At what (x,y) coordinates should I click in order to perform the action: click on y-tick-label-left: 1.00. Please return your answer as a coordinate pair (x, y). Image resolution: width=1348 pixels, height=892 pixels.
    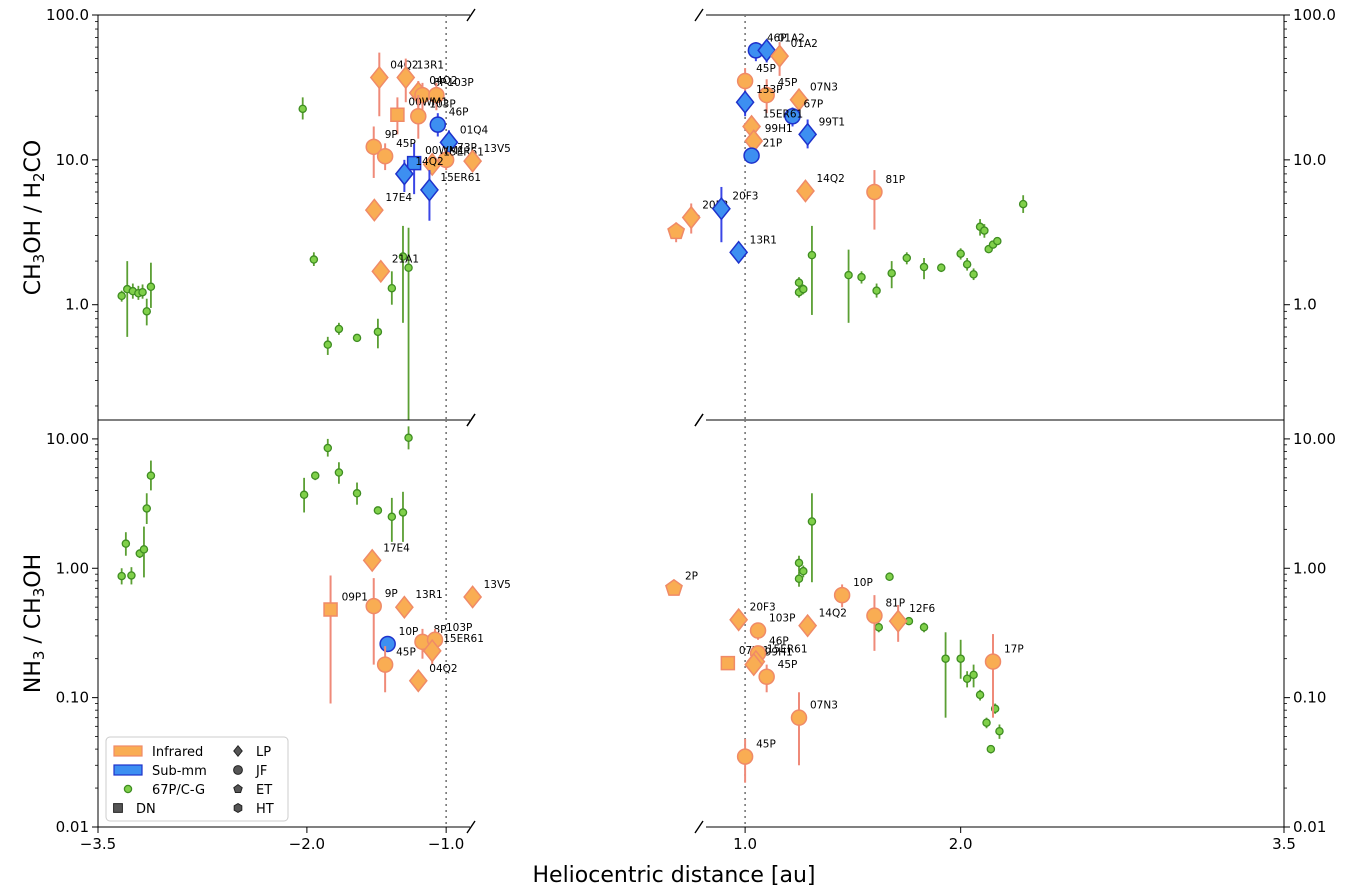
    Looking at the image, I should click on (72, 568).